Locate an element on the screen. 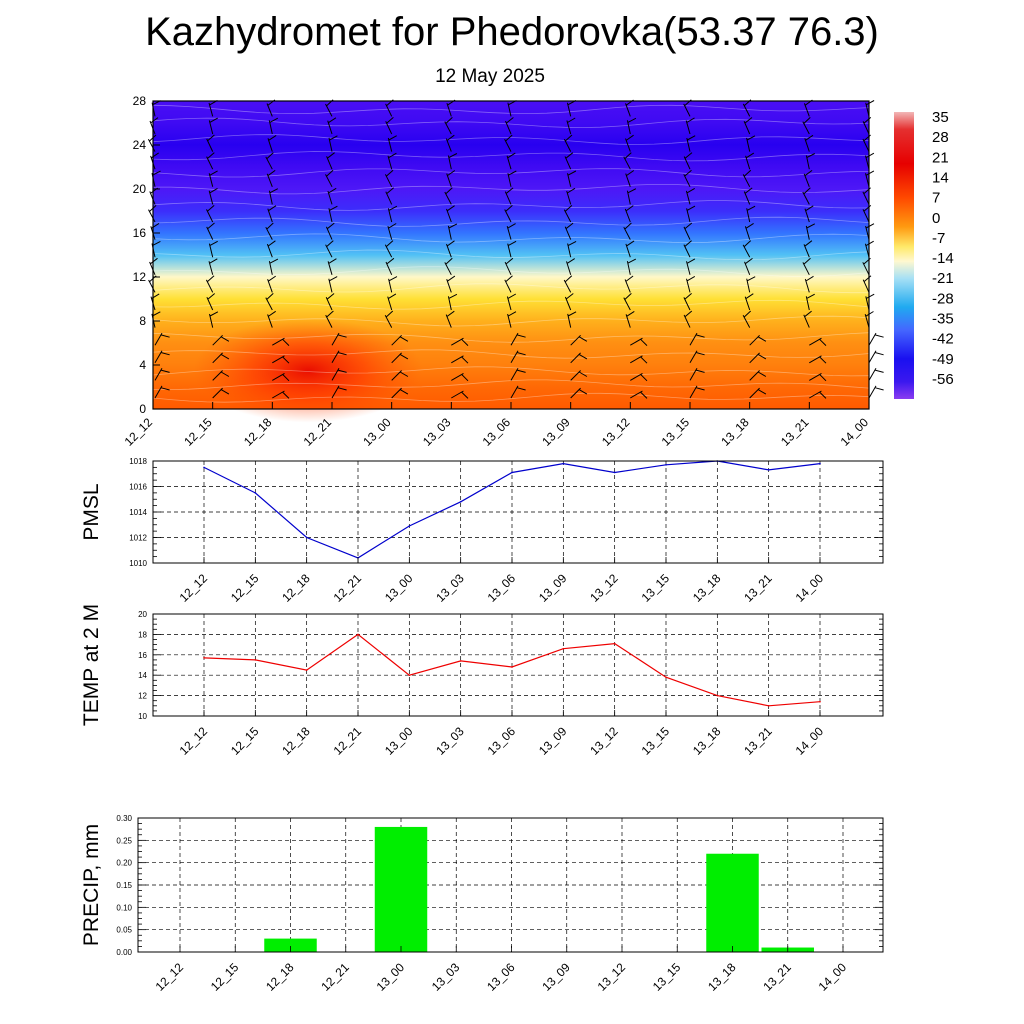 The width and height of the screenshot is (1024, 1024). colorbar-label: -49 is located at coordinates (943, 359).